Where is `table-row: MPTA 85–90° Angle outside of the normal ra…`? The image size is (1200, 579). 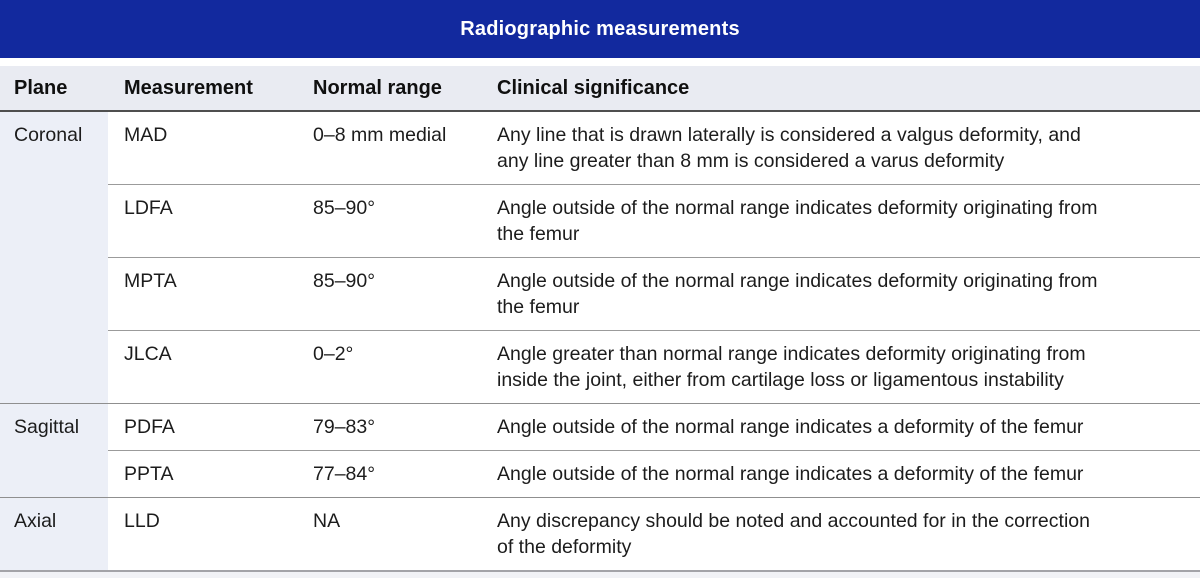
table-row: MPTA 85–90° Angle outside of the normal ra… is located at coordinates (600, 294).